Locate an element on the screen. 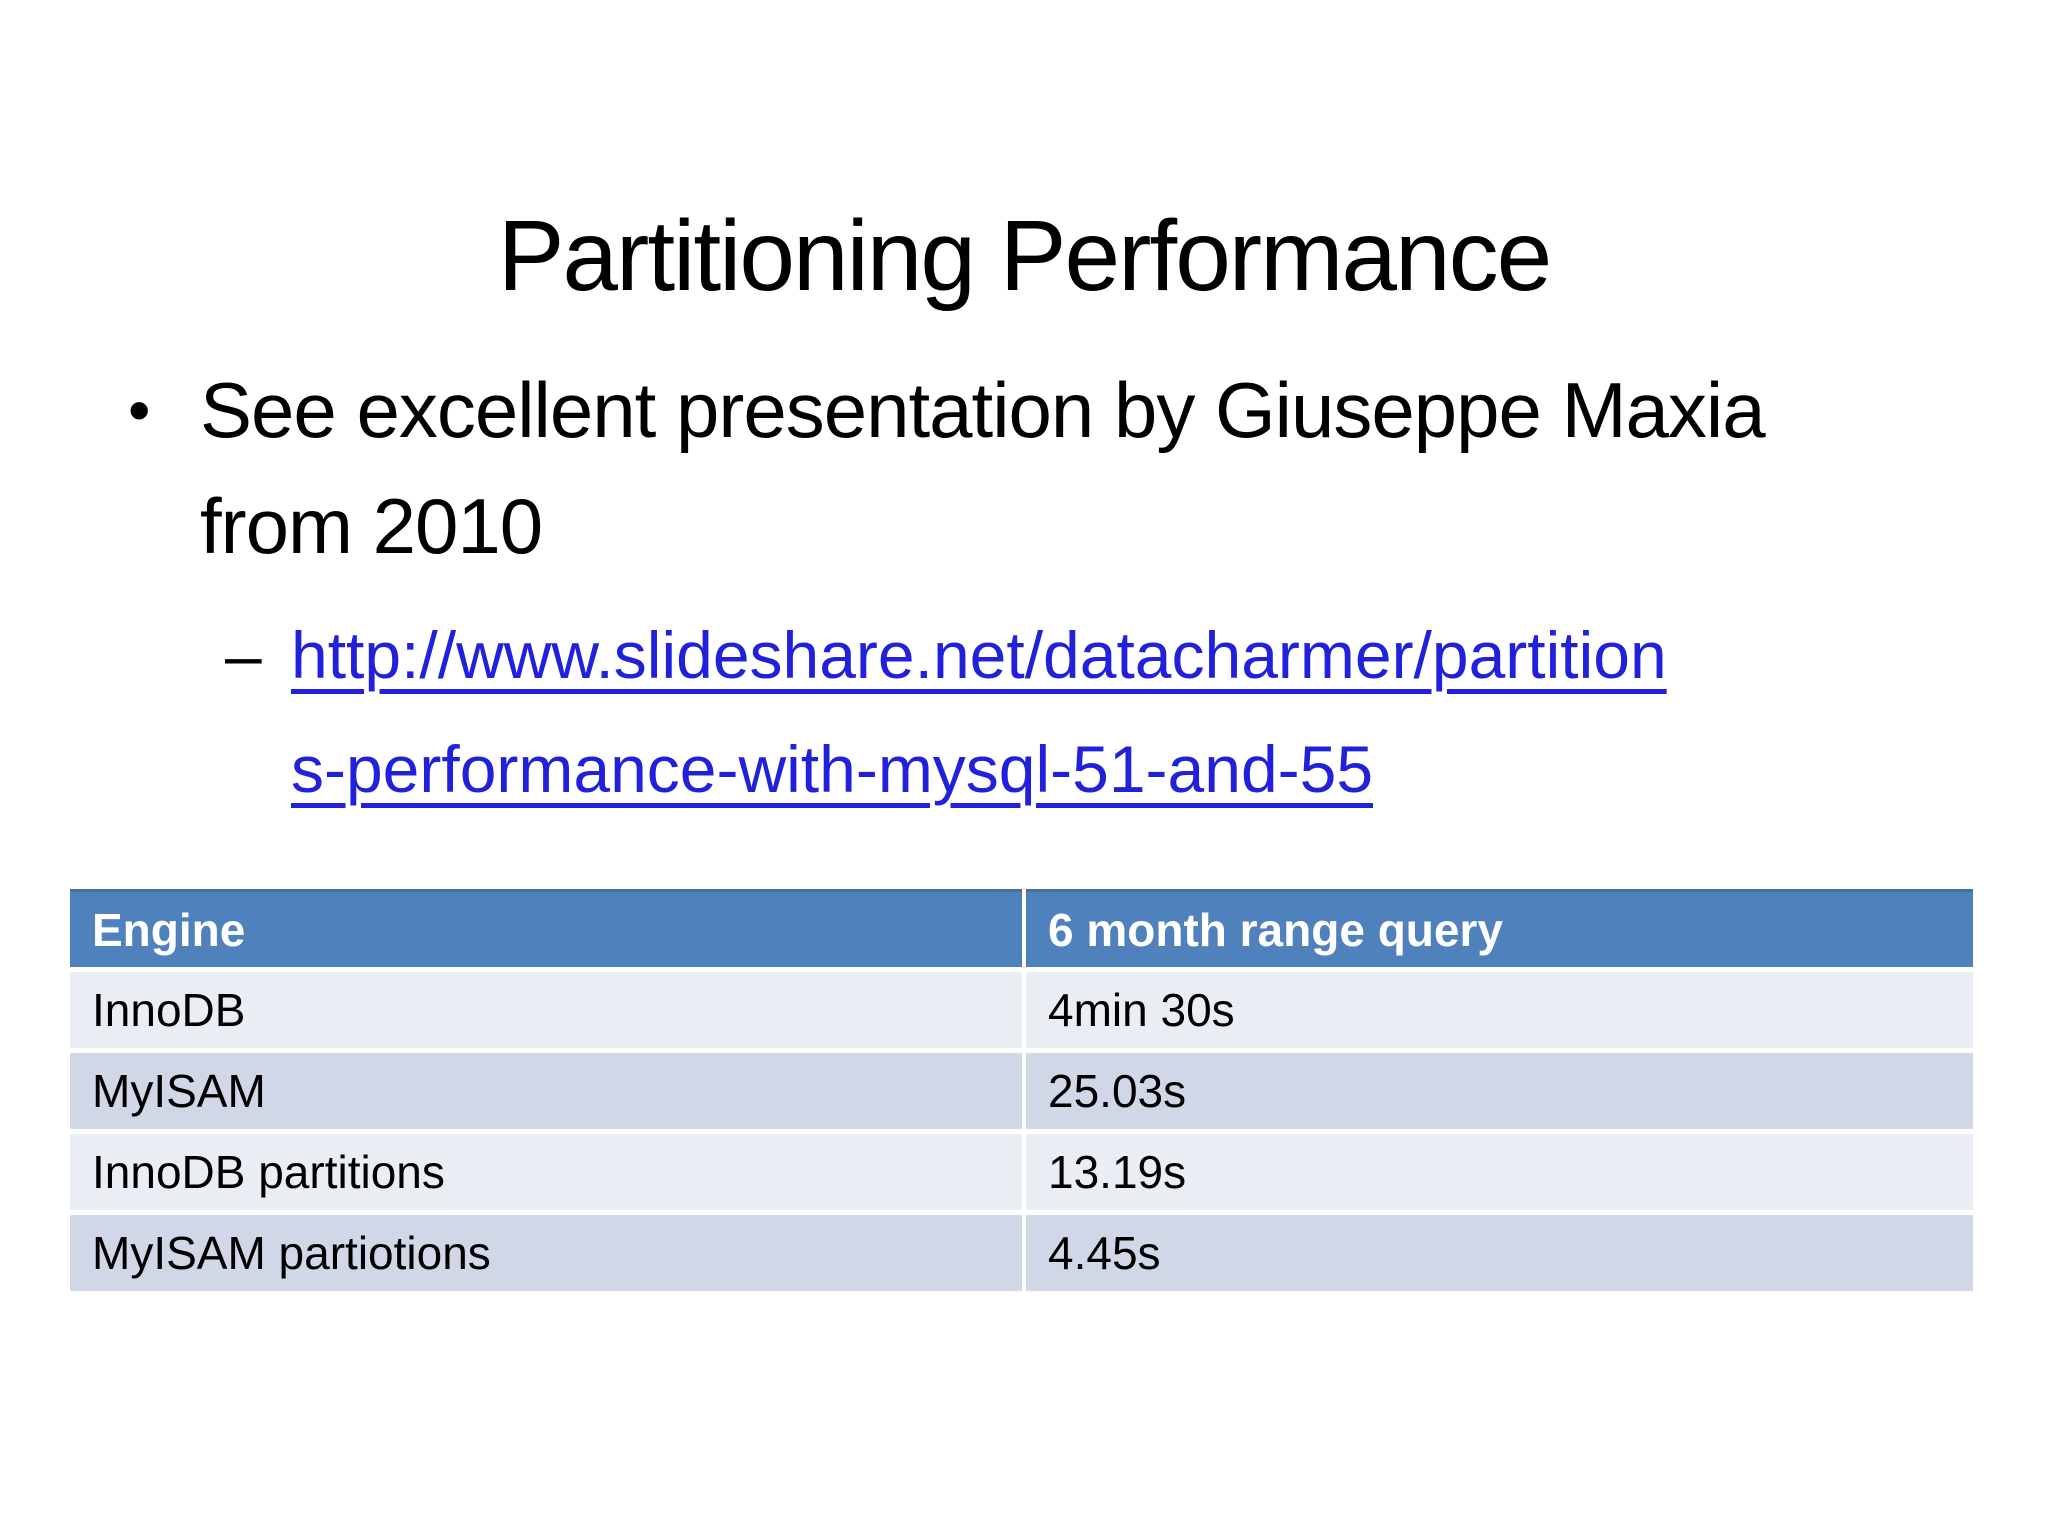  table-row: MyISAM 25.03s is located at coordinates (1021, 1091).